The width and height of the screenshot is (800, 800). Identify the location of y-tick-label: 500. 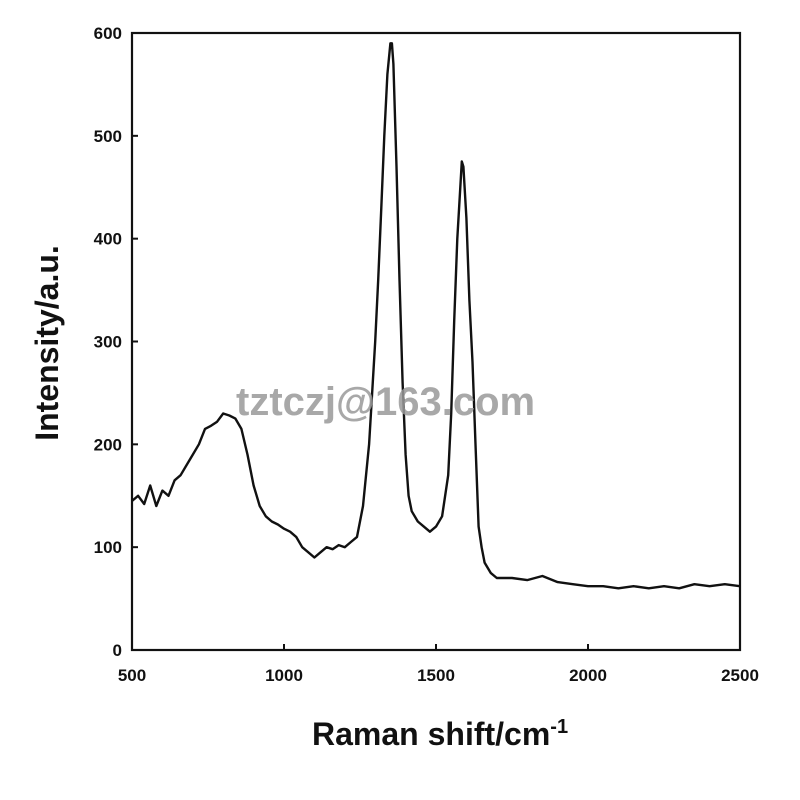
(108, 136).